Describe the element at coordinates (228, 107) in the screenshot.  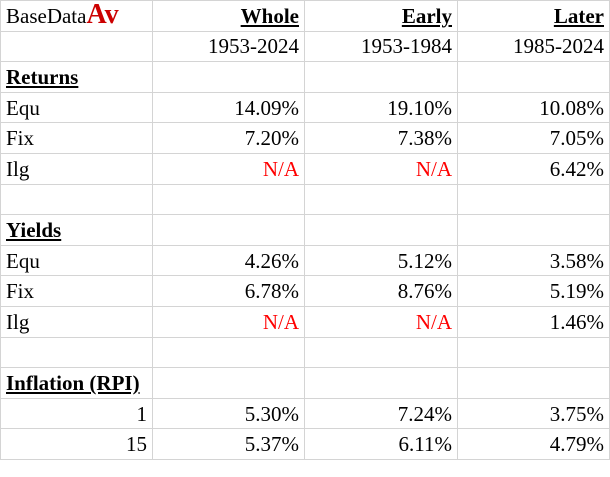
I see `value-cell: 14.09%` at that location.